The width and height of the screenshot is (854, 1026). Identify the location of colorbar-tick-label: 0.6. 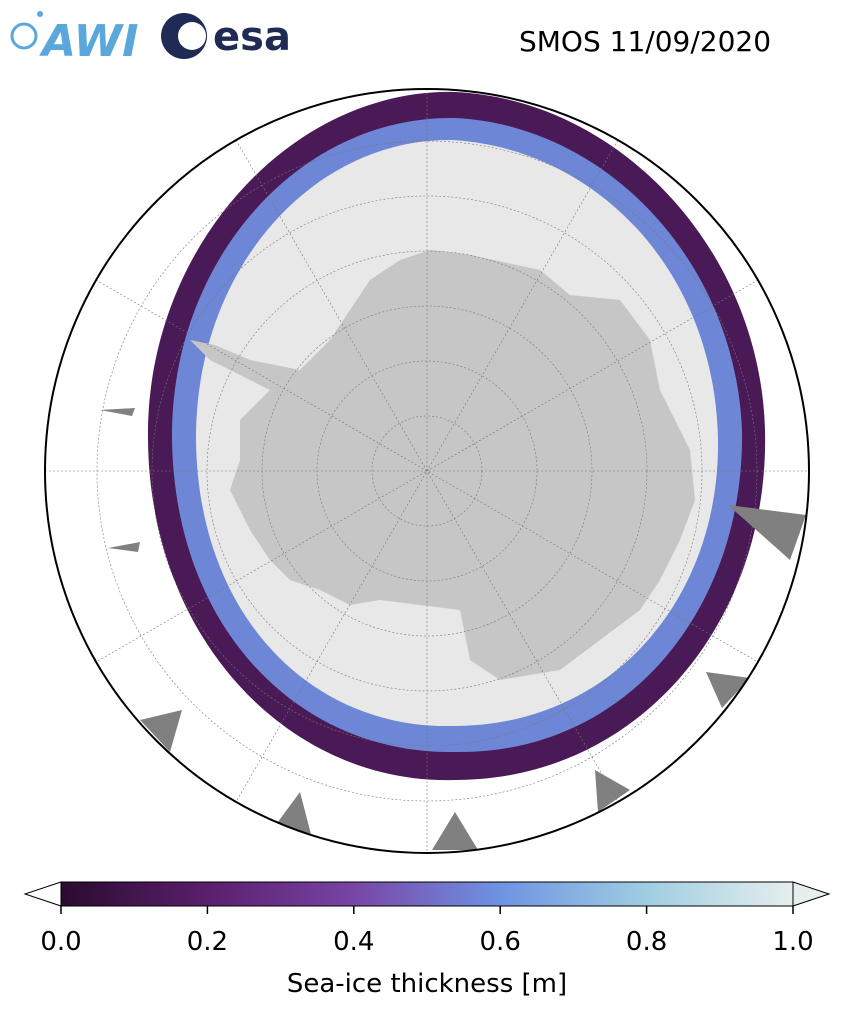
(500, 942).